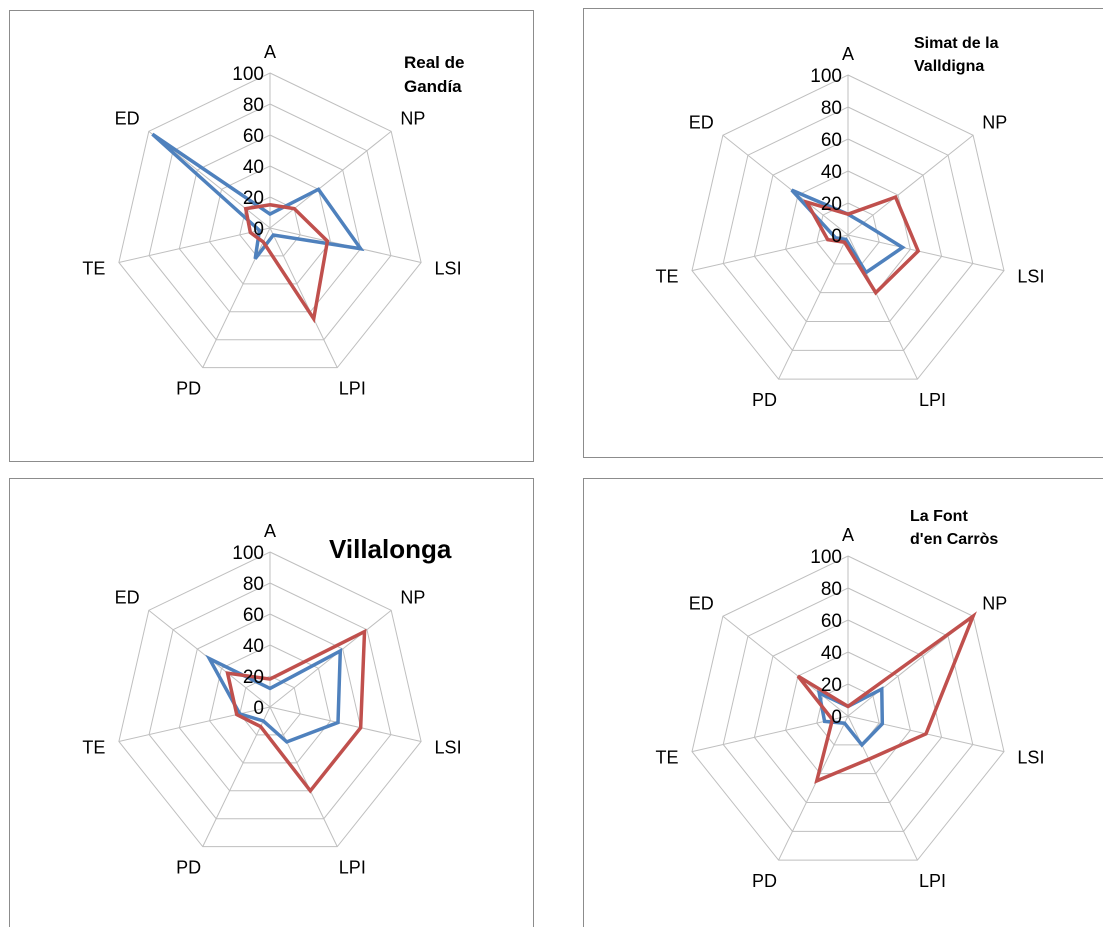 The width and height of the screenshot is (1105, 927). What do you see at coordinates (390, 549) in the screenshot?
I see `chart-title: Villalonga` at bounding box center [390, 549].